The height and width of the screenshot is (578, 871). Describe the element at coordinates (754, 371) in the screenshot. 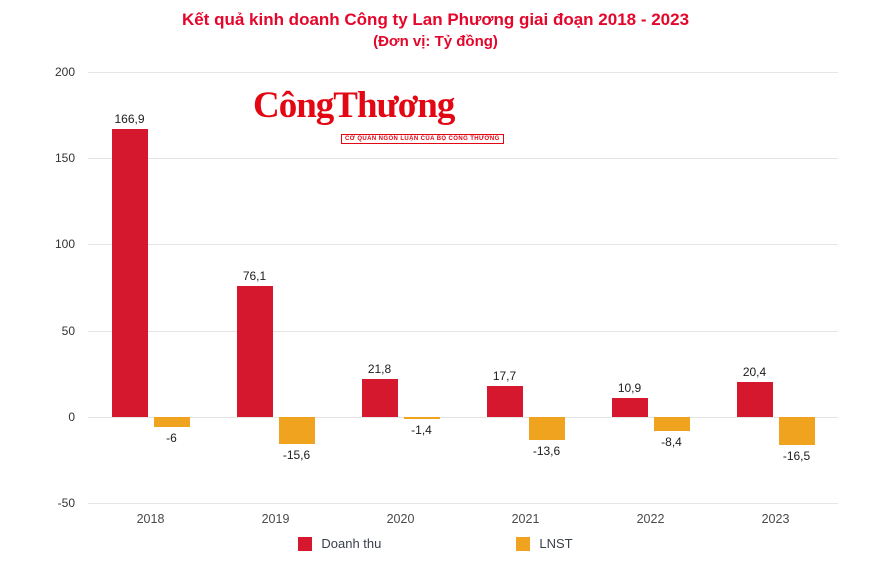

I see `bar-value-label: 20,4` at that location.